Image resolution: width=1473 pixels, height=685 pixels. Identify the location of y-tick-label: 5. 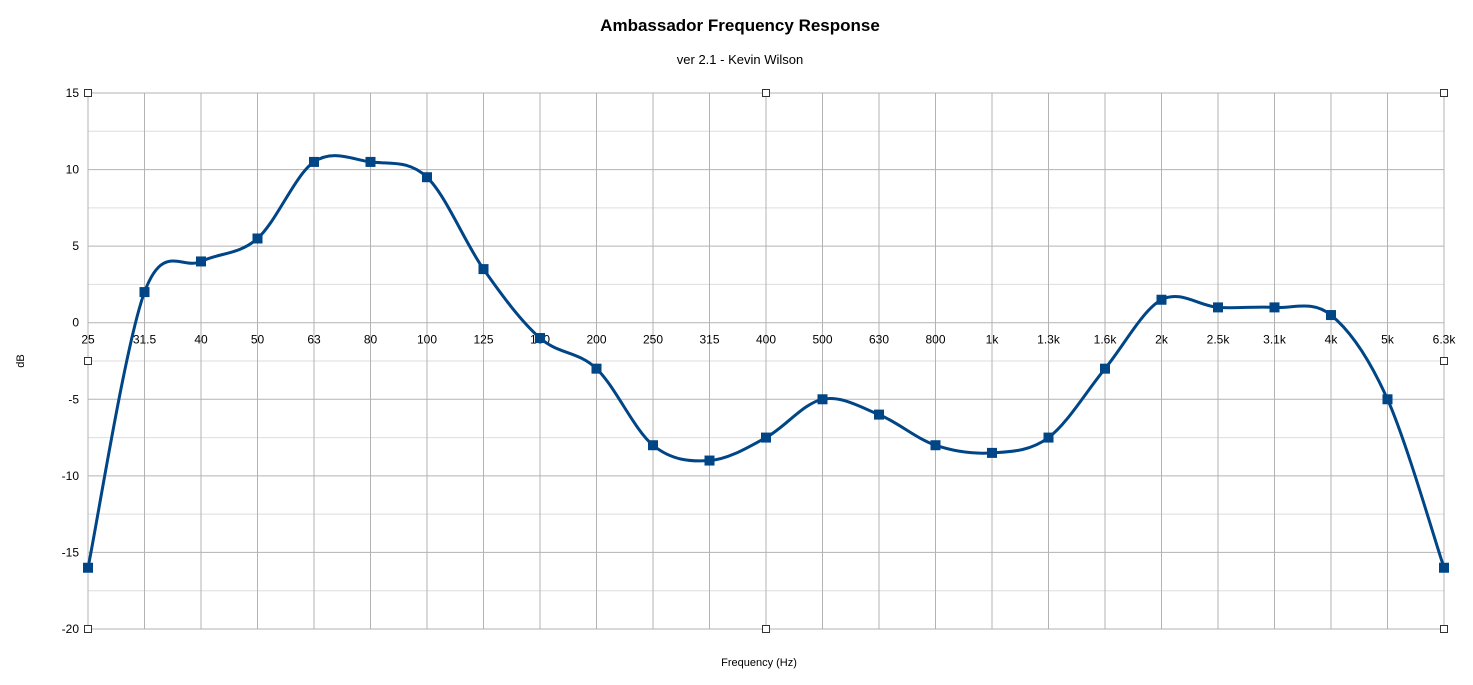
(75, 246).